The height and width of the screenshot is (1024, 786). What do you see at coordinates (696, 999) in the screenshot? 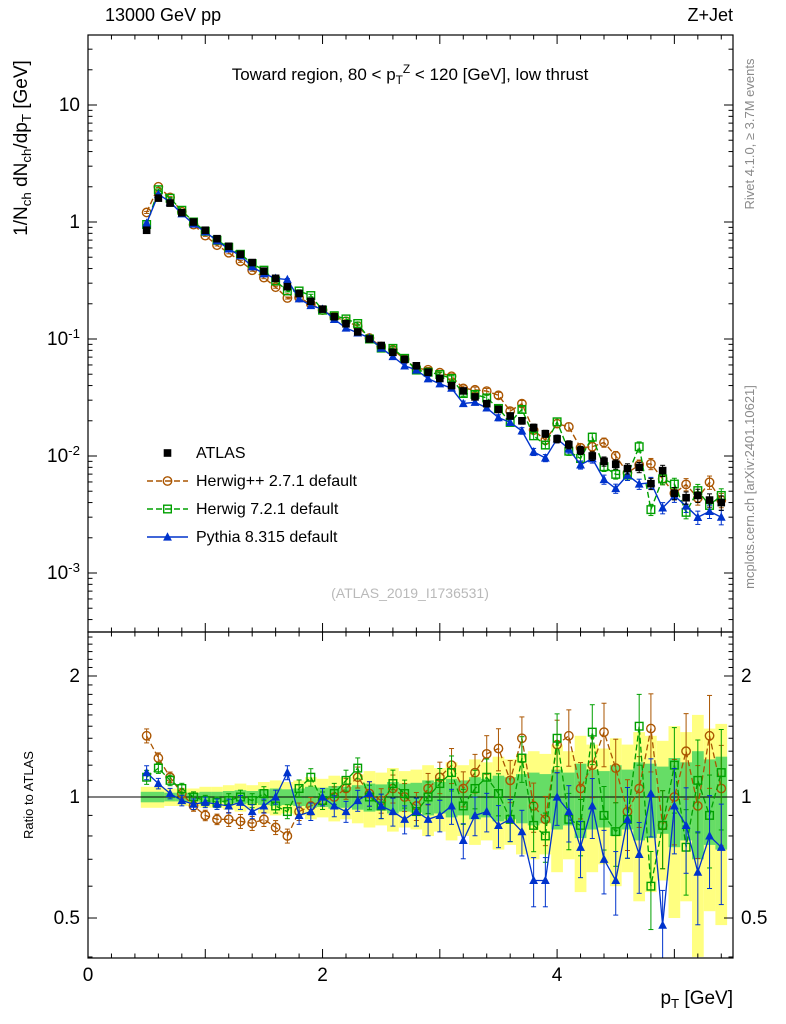
I see `x-axis-label: pT​ [GeV]` at bounding box center [696, 999].